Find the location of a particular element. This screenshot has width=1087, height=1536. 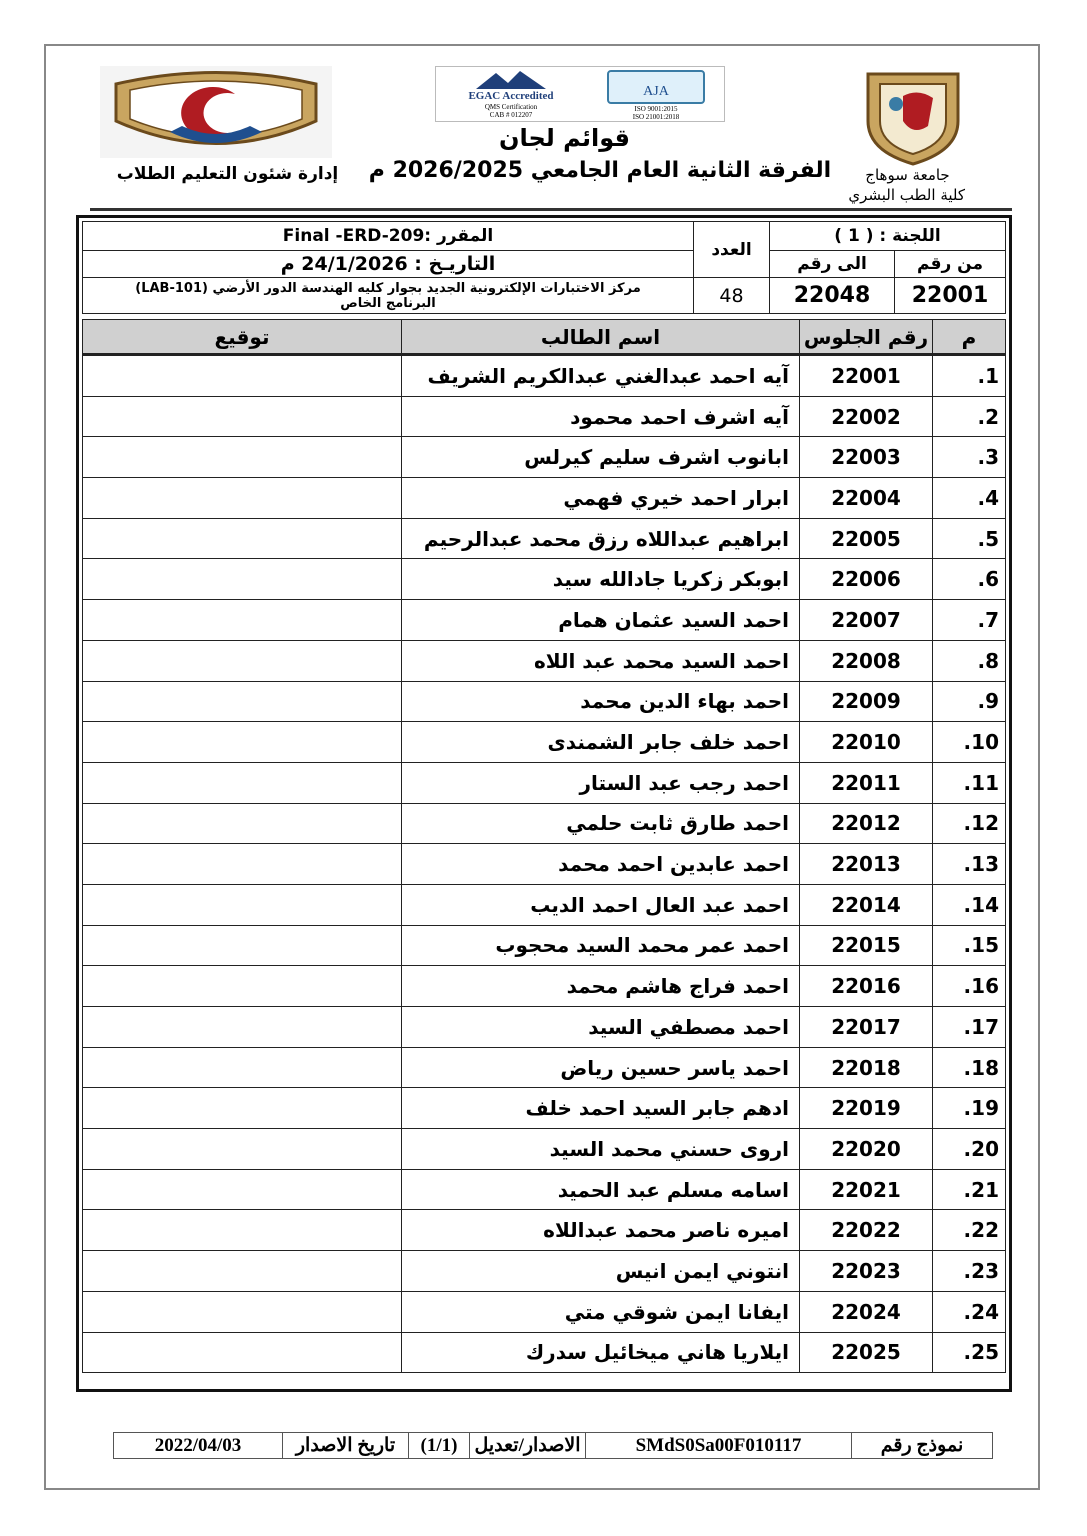

to-value: 22048 is located at coordinates (832, 295).